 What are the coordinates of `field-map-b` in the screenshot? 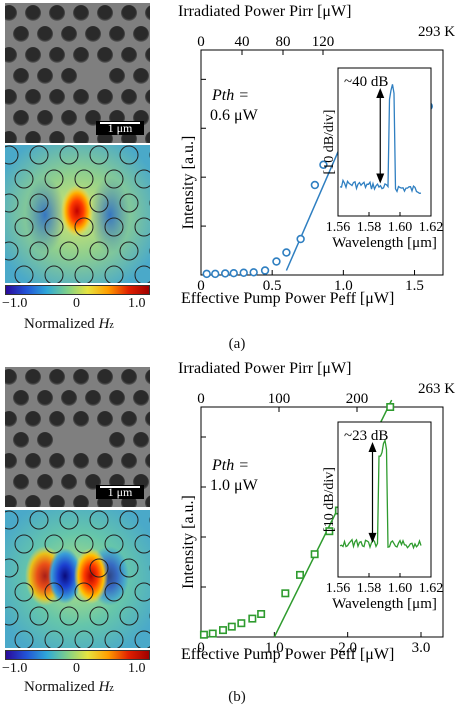 It's located at (77, 579).